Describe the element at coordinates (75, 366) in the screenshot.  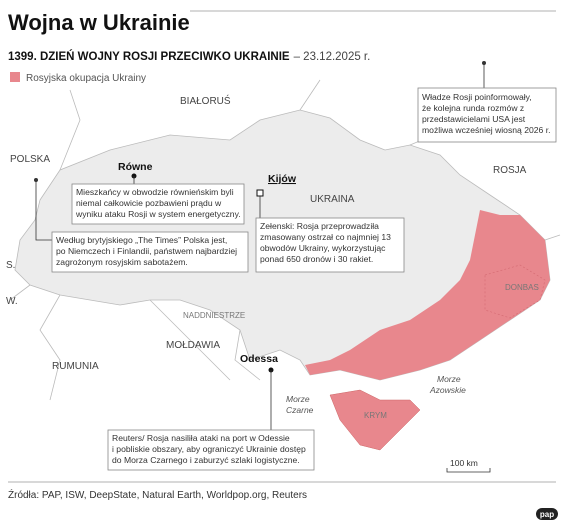
I see `country-label: RUMUNIA` at that location.